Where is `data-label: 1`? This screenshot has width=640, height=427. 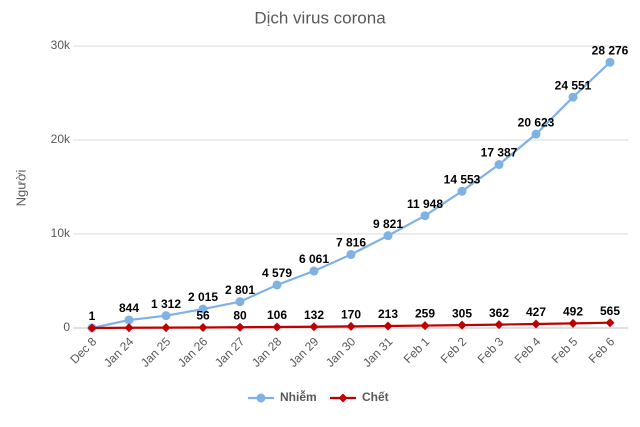 data-label: 1 is located at coordinates (92, 316).